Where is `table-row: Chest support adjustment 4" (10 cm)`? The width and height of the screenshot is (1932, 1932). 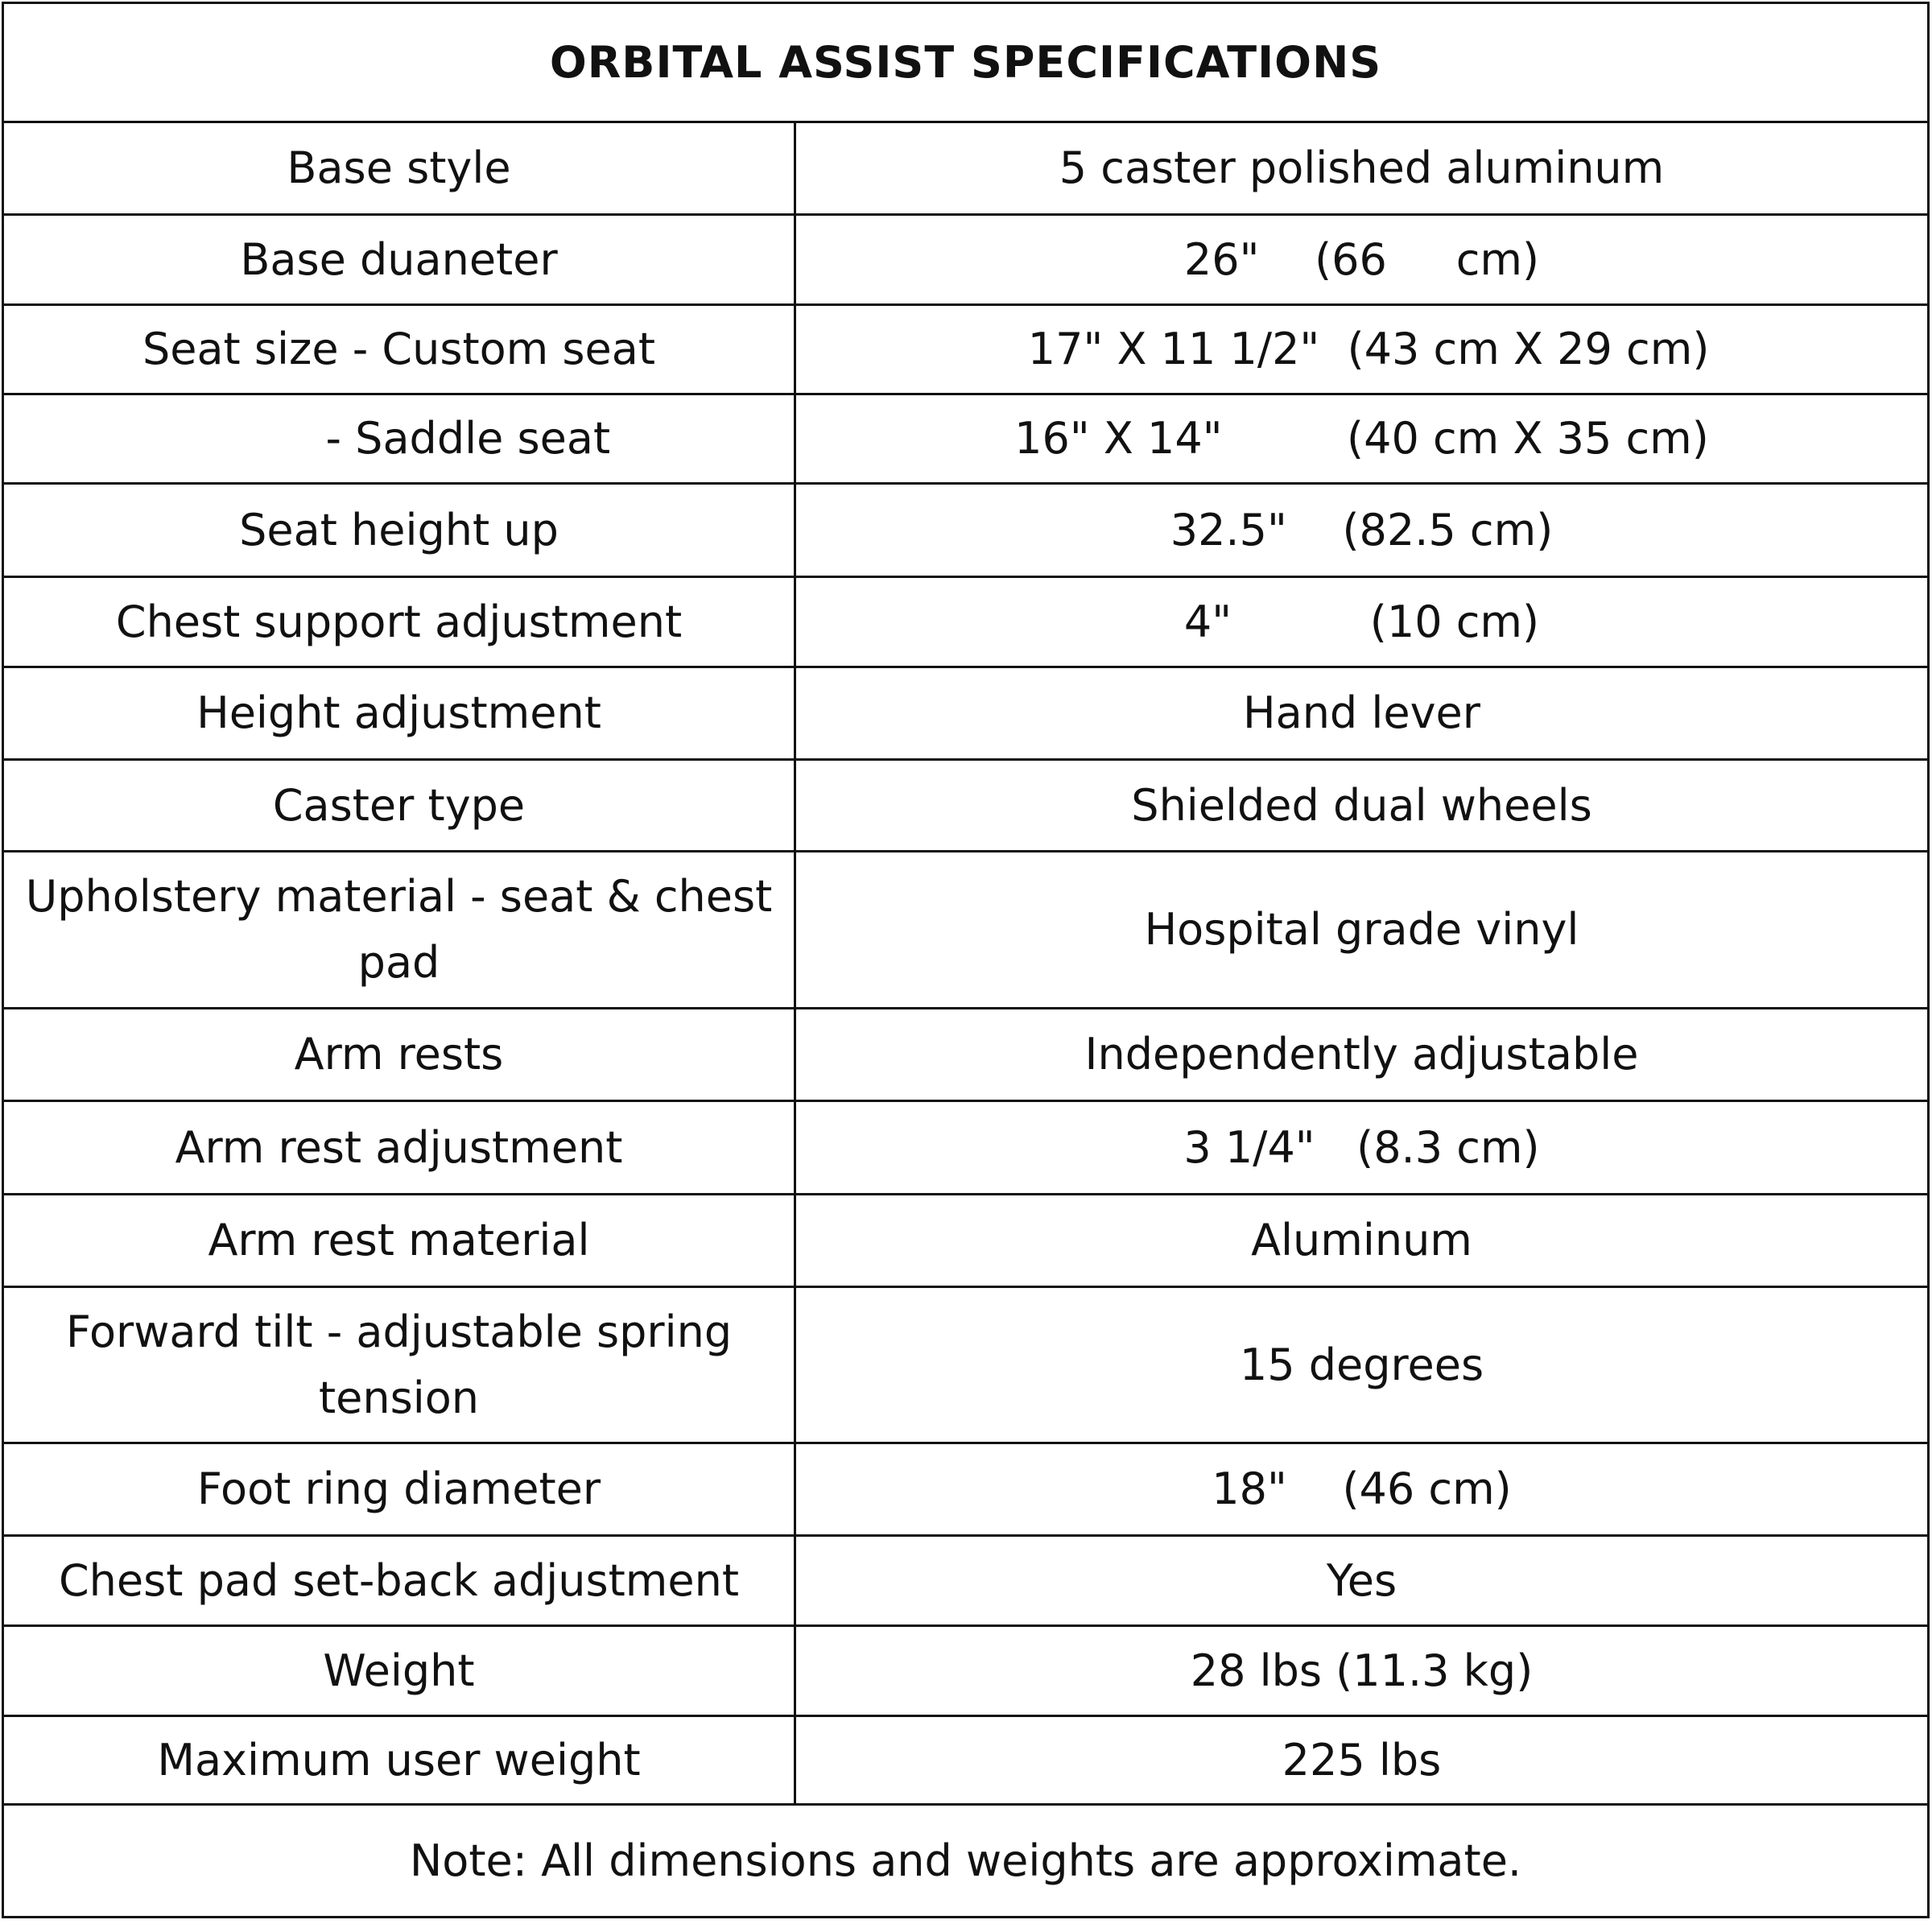 table-row: Chest support adjustment 4" (10 cm) is located at coordinates (966, 622).